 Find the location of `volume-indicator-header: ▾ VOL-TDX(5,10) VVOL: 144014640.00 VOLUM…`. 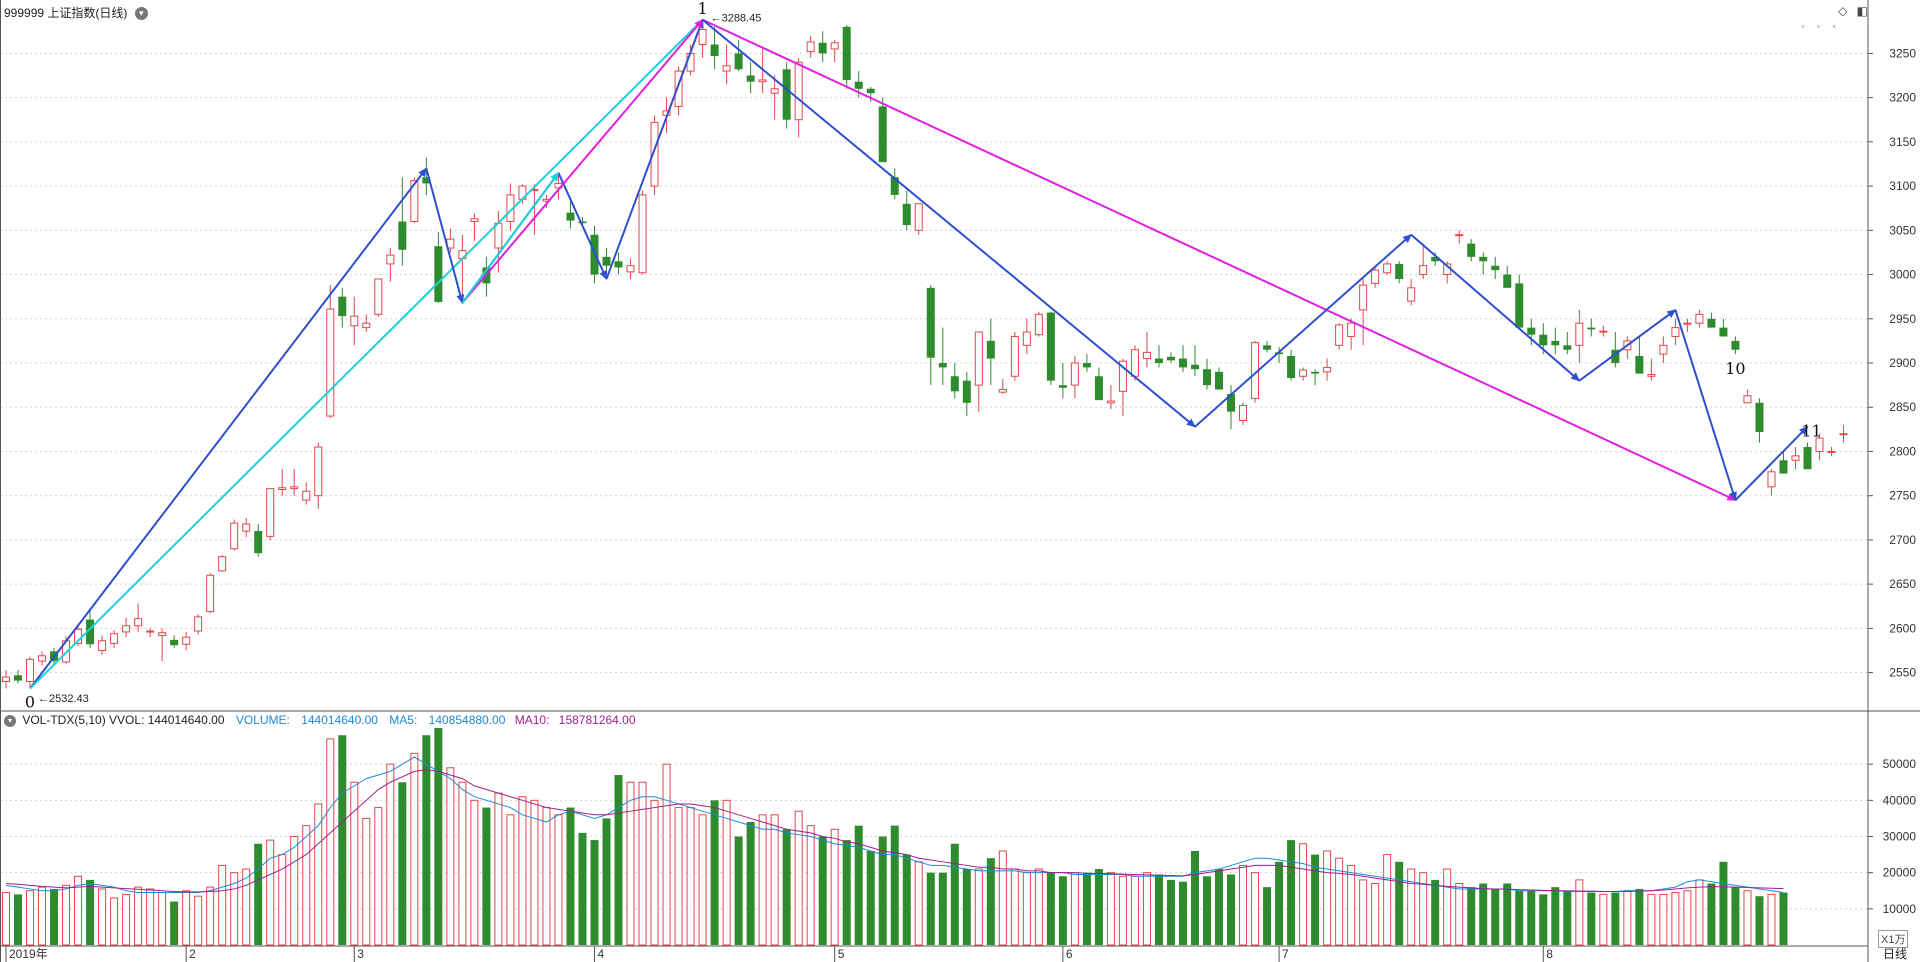

volume-indicator-header: ▾ VOL-TDX(5,10) VVOL: 144014640.00 VOLUM… is located at coordinates (320, 720).